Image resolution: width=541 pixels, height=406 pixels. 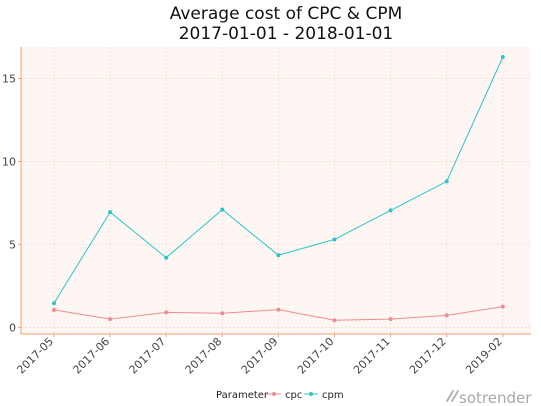 What do you see at coordinates (311, 394) in the screenshot?
I see `legend-dot-cpm` at bounding box center [311, 394].